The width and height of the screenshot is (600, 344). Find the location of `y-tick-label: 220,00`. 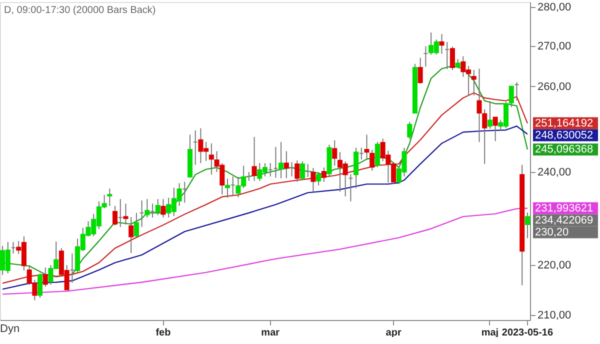

y-tick-label: 220,00 is located at coordinates (555, 266).